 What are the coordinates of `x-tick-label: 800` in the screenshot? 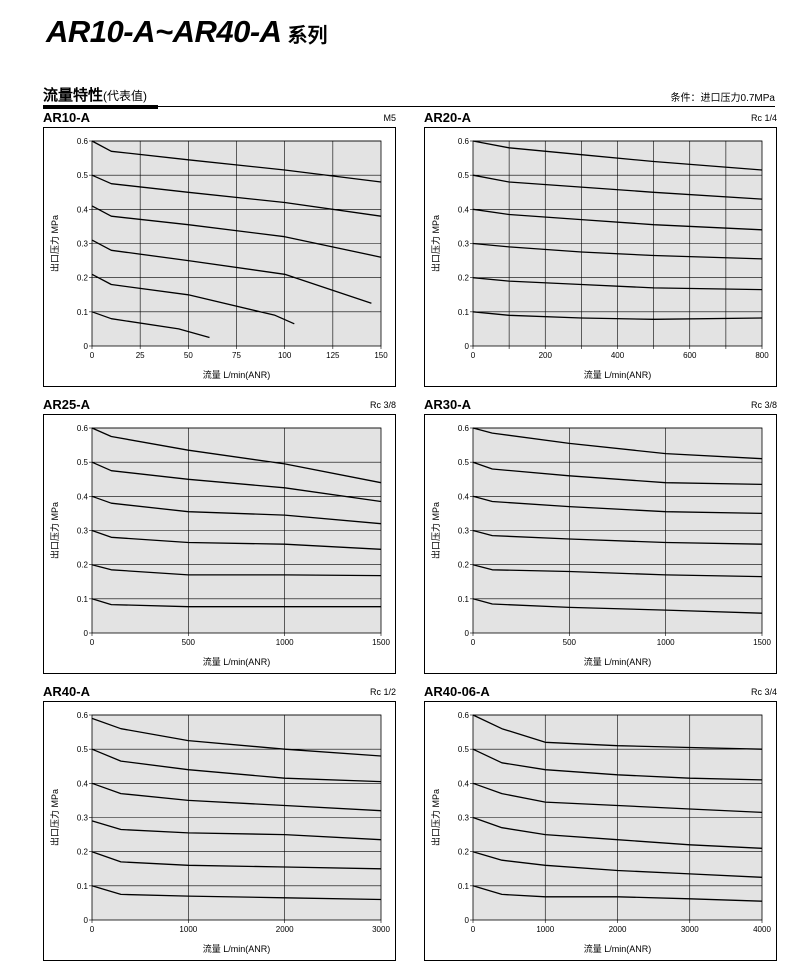 It's located at (762, 355).